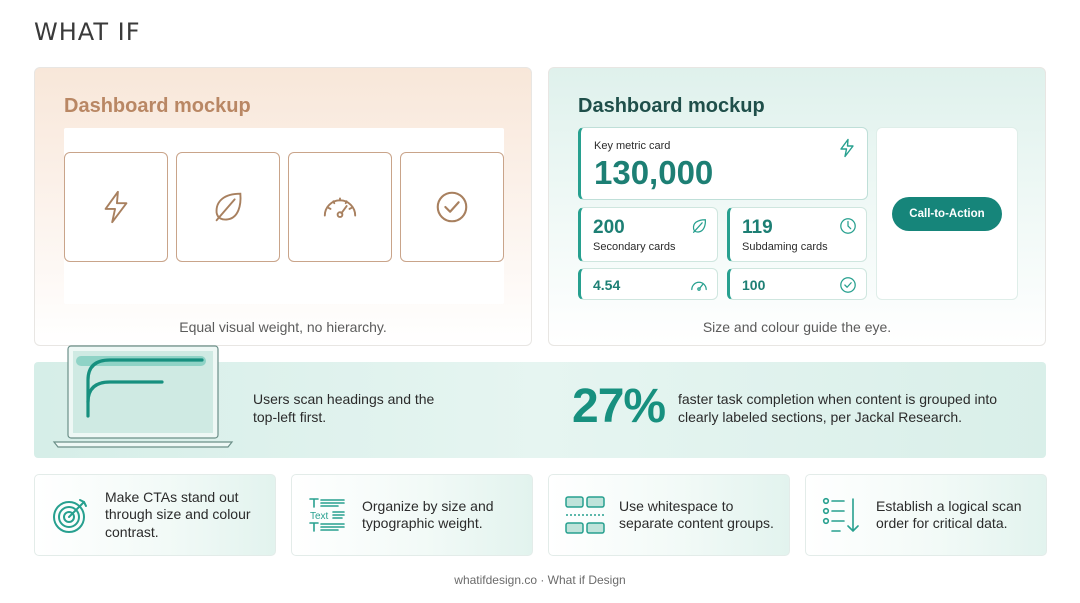 This screenshot has height=603, width=1080. What do you see at coordinates (842, 515) in the screenshot?
I see `scan-order-list-icon` at bounding box center [842, 515].